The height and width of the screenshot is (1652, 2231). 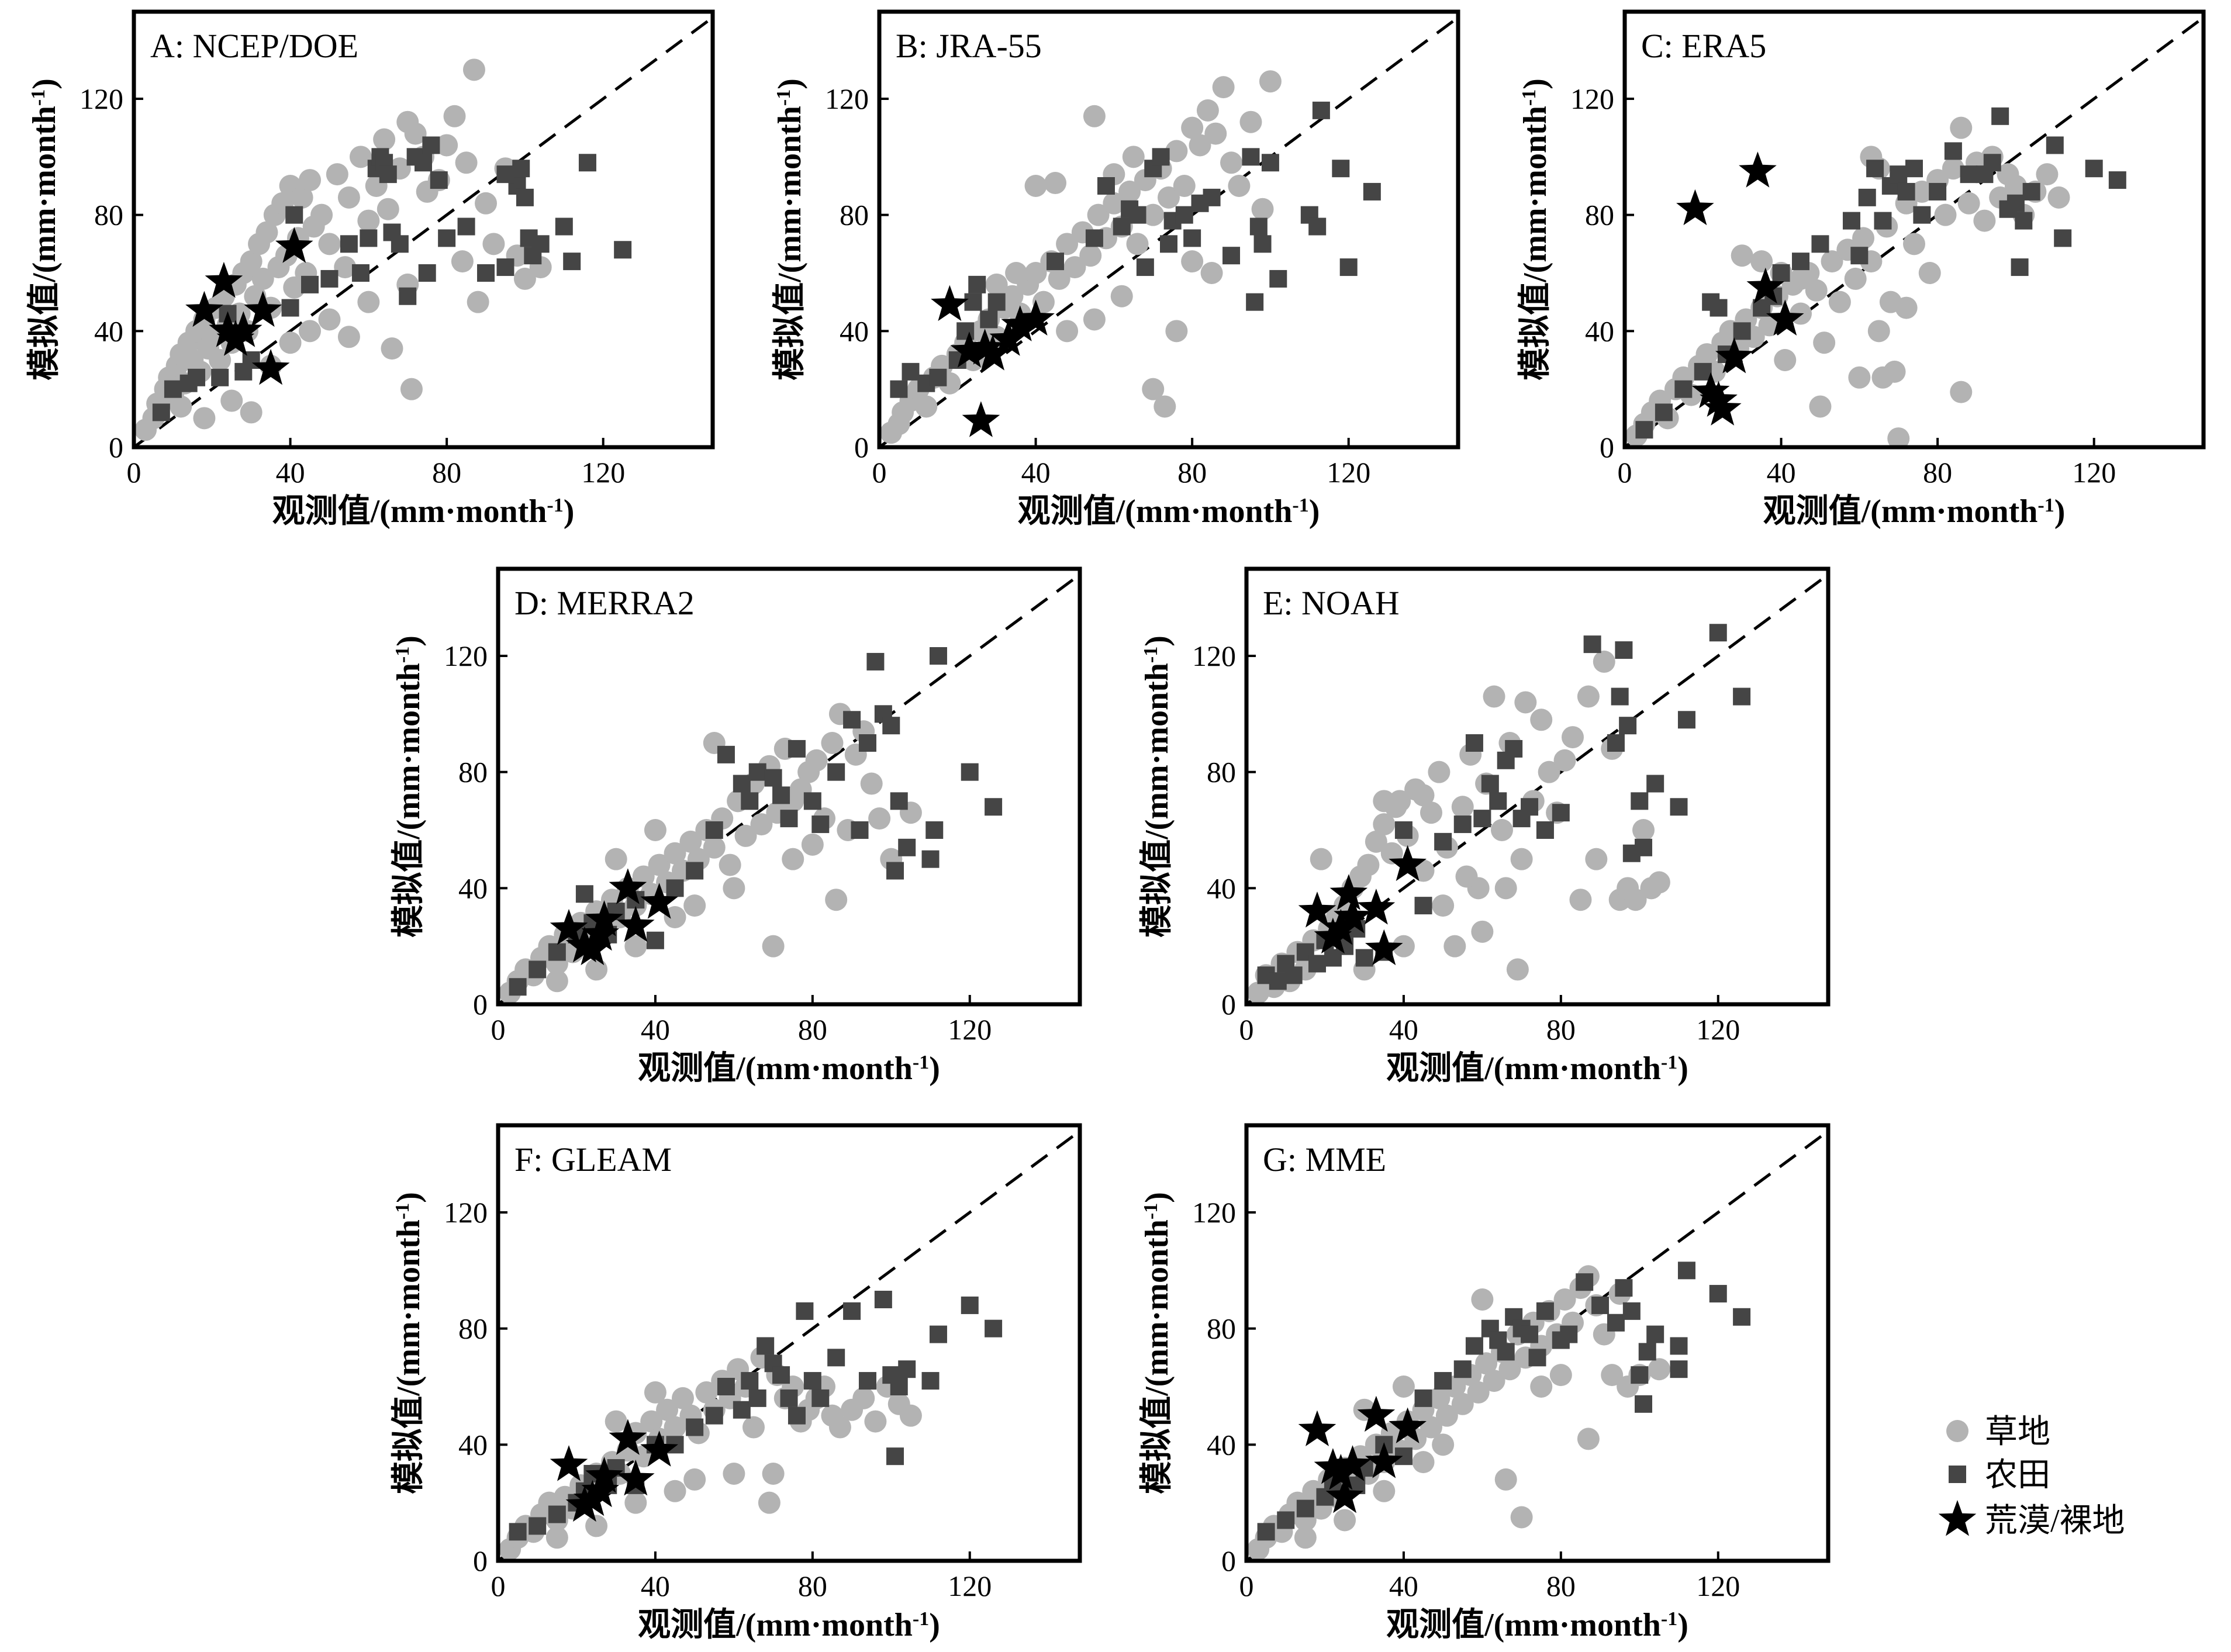 I want to click on x-tick-label: 0, so click(x=879, y=473).